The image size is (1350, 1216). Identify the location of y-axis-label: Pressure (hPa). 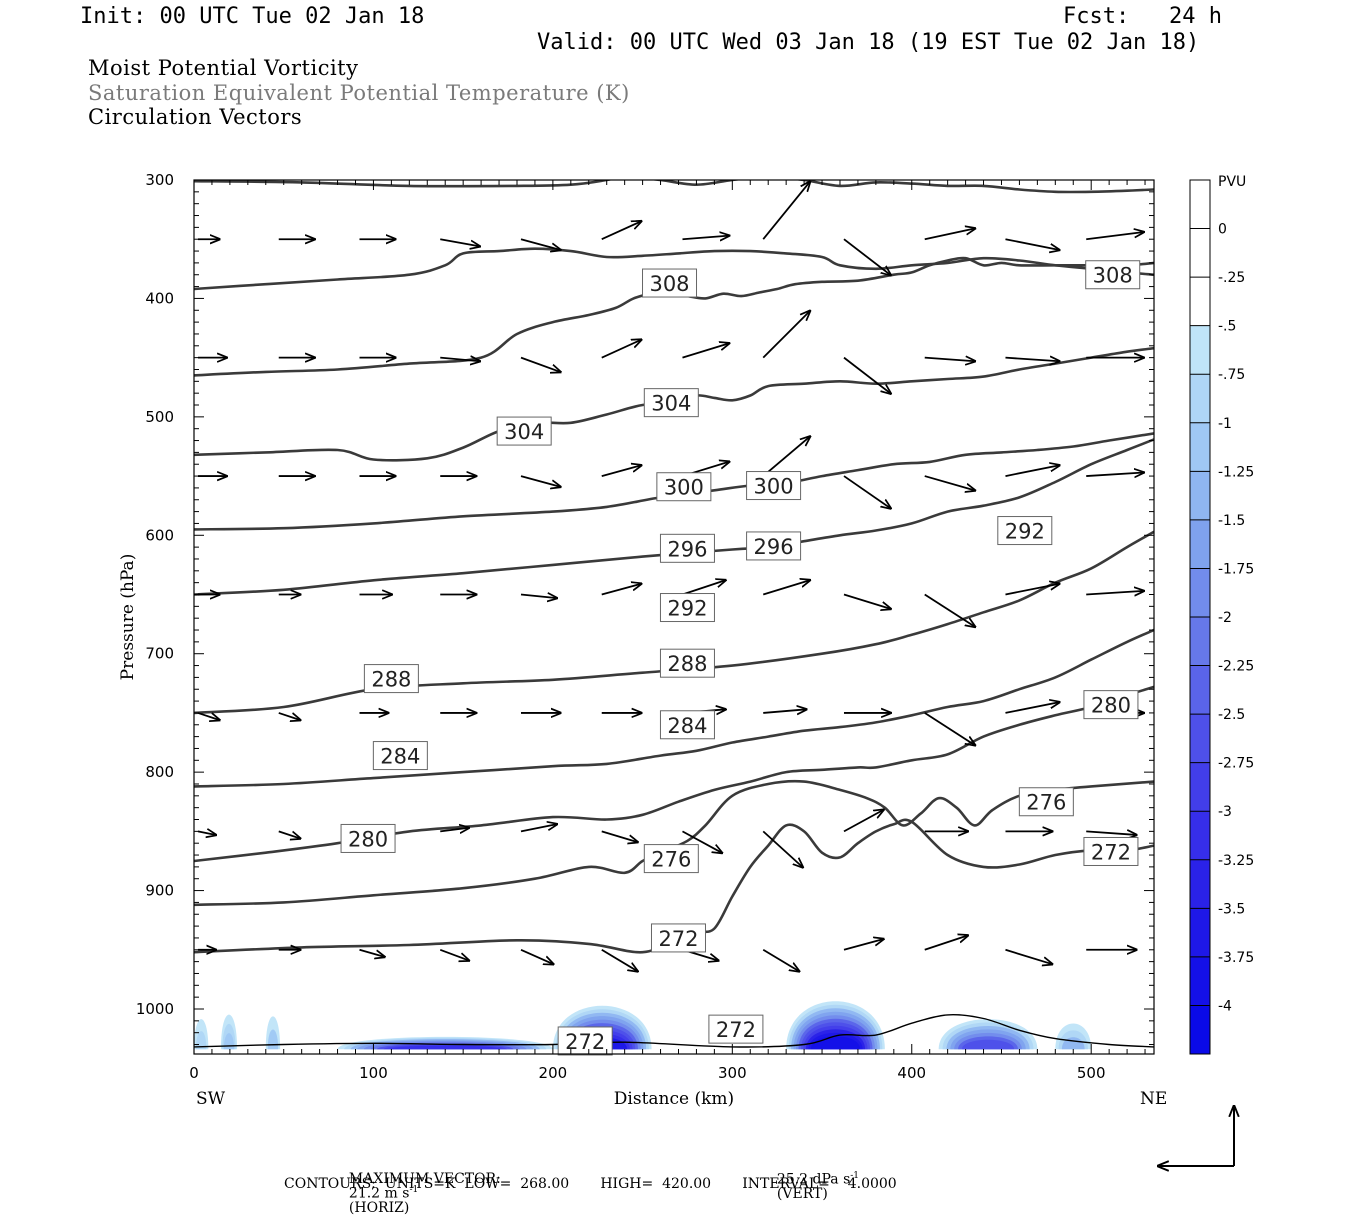
(128, 617).